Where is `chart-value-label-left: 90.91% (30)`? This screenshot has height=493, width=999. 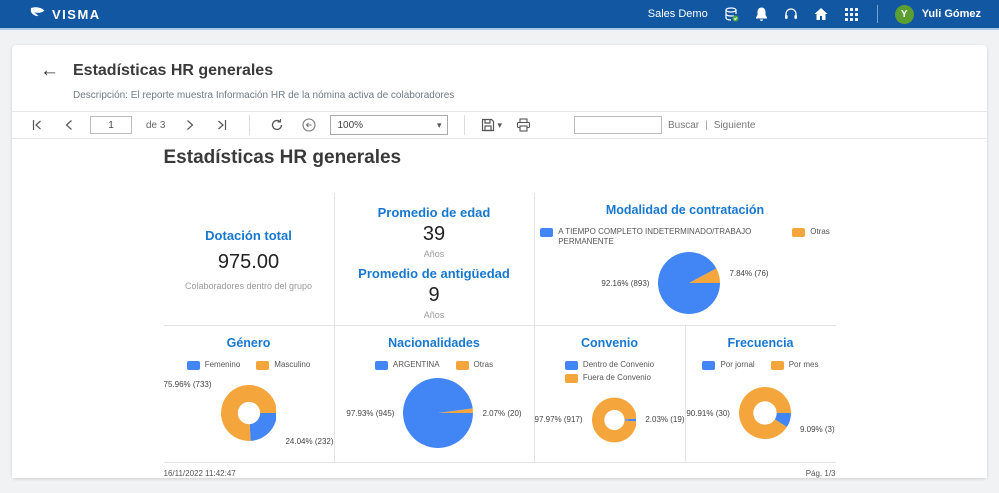
chart-value-label-left: 90.91% (30) is located at coordinates (708, 413).